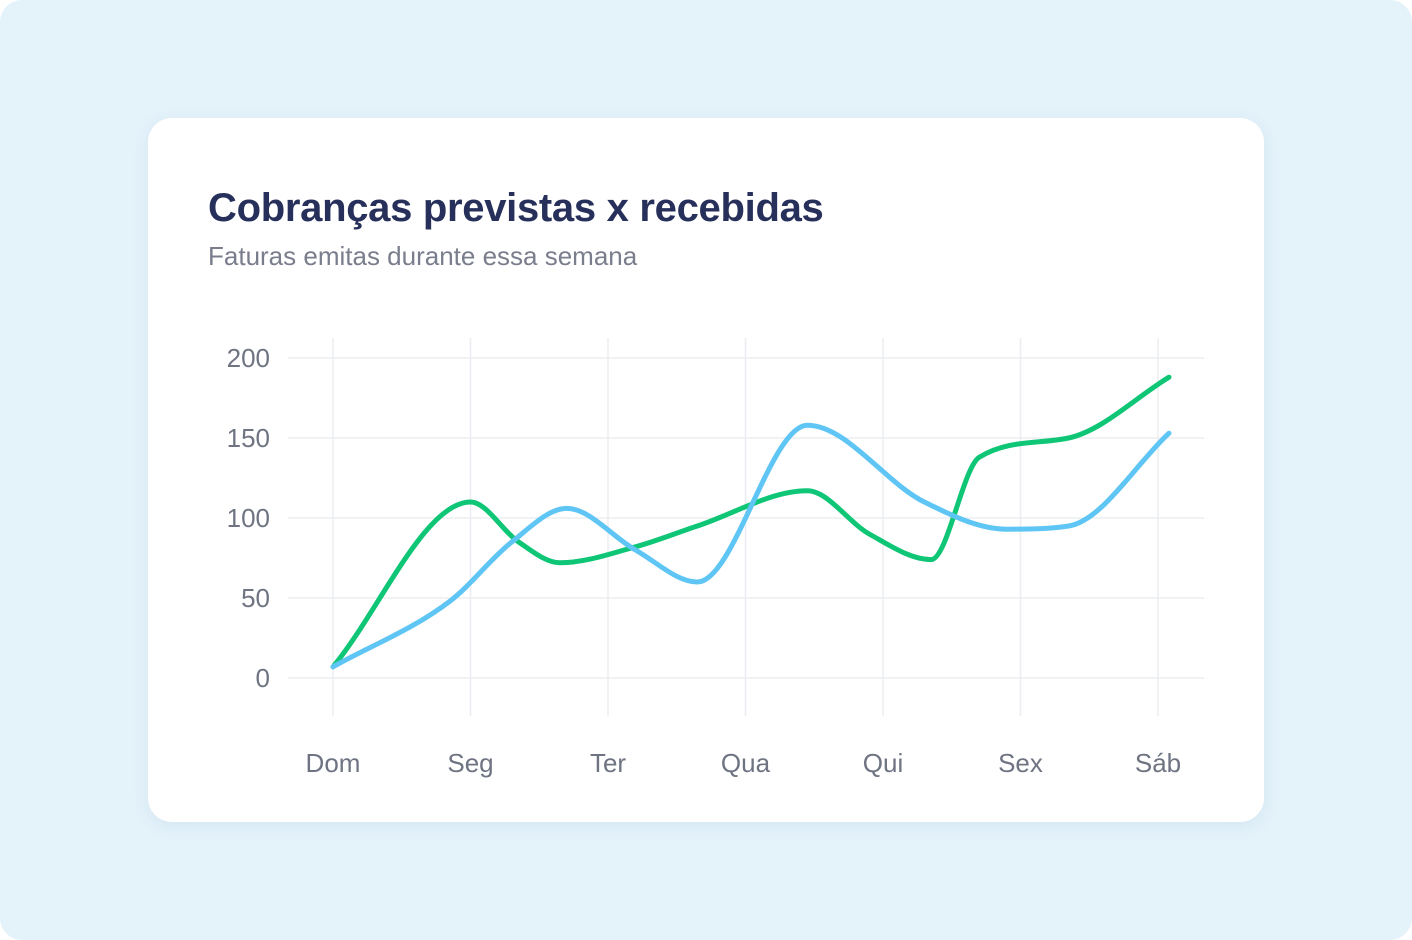  I want to click on y-tick-label: 100, so click(248, 518).